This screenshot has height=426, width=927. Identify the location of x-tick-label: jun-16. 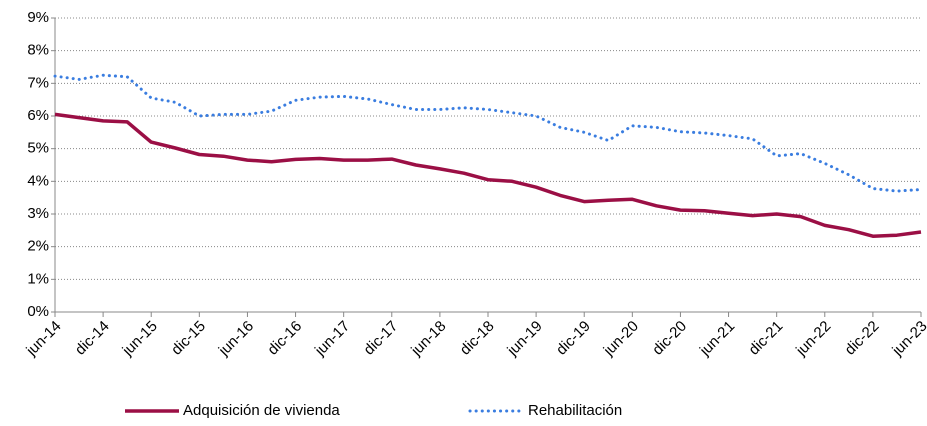
(236, 339).